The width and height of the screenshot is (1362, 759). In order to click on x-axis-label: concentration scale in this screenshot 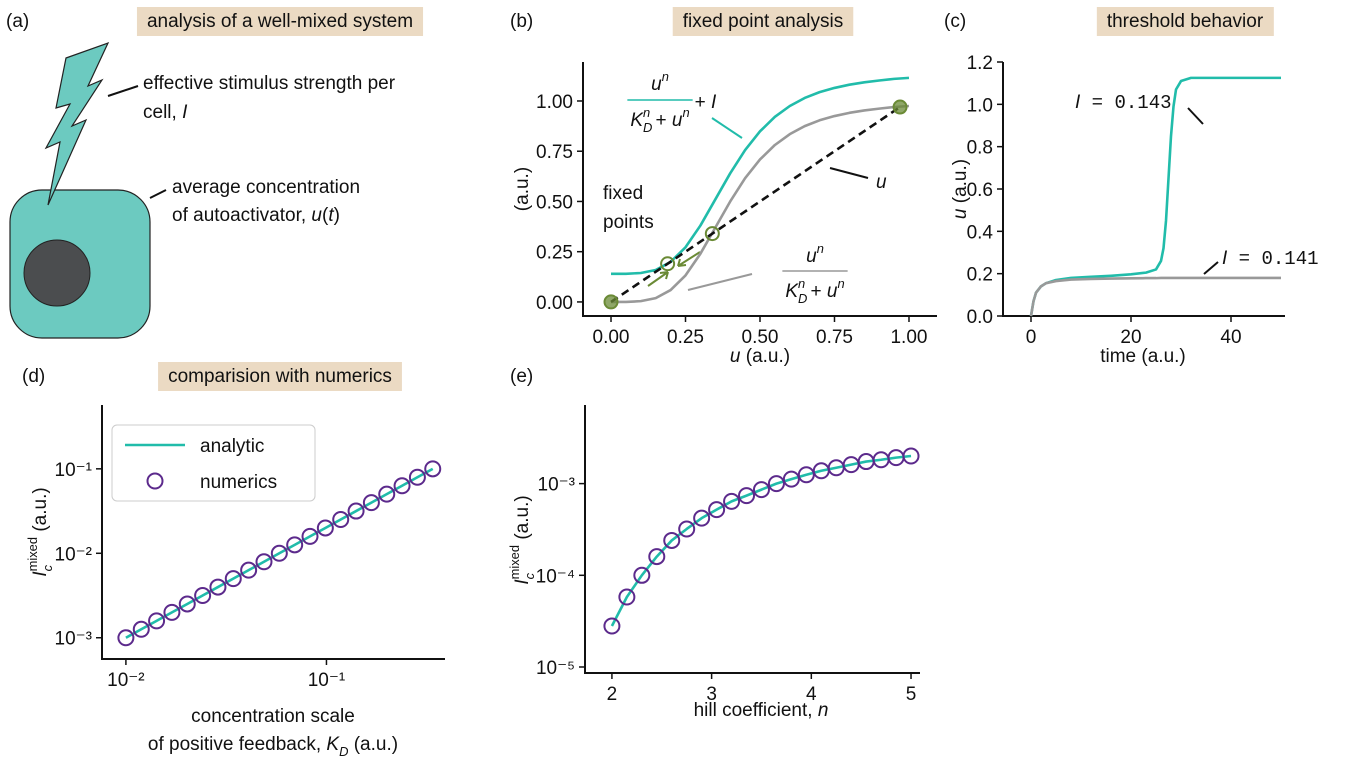, I will do `click(273, 716)`.